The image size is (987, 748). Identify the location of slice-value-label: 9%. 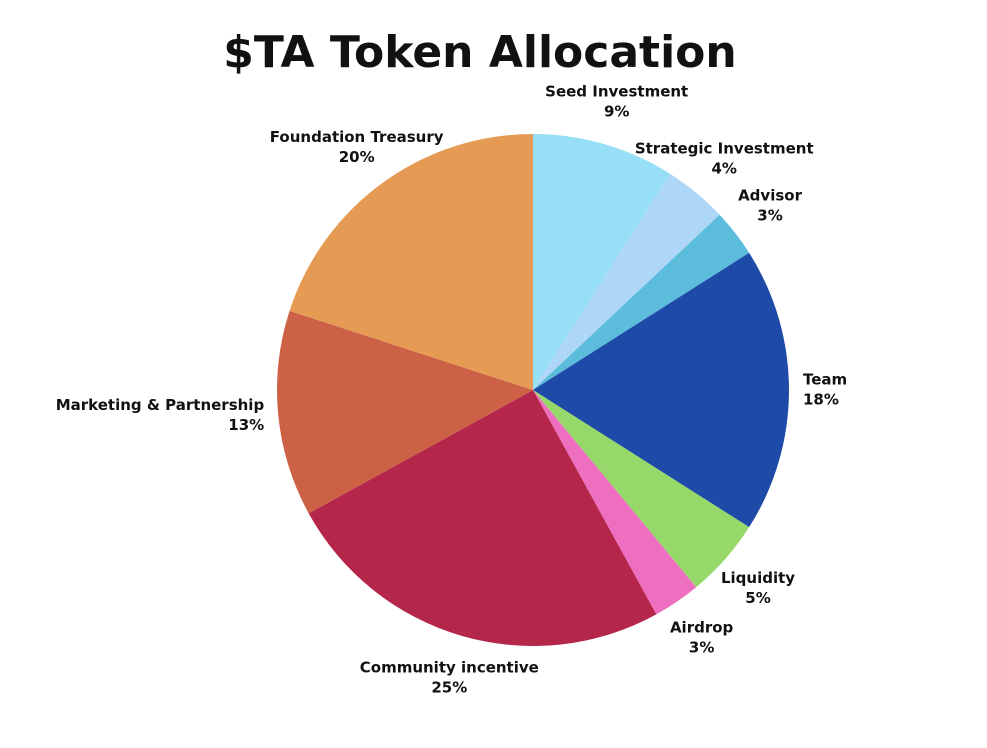
(616, 111).